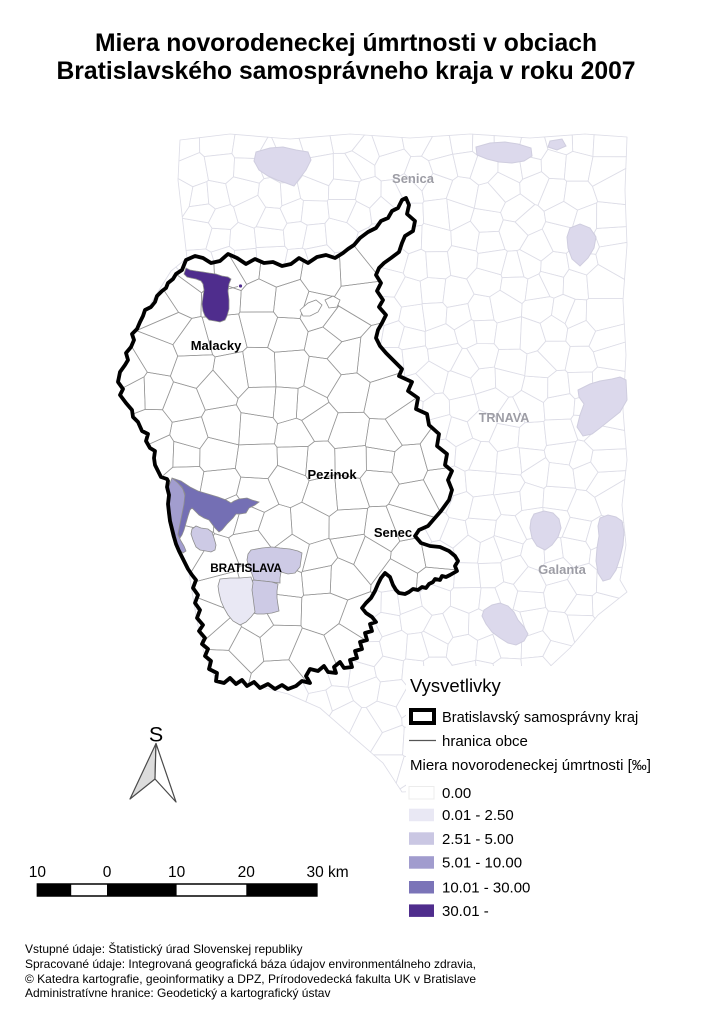 This screenshot has height=1024, width=724. Describe the element at coordinates (246, 568) in the screenshot. I see `svg-text: BRATISLAVA` at that location.